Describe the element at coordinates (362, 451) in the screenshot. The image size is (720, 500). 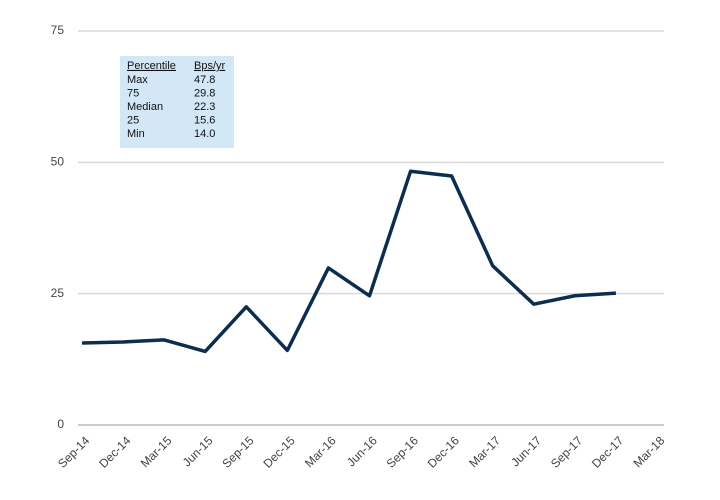
I see `x-tick-label: Jun-16` at that location.